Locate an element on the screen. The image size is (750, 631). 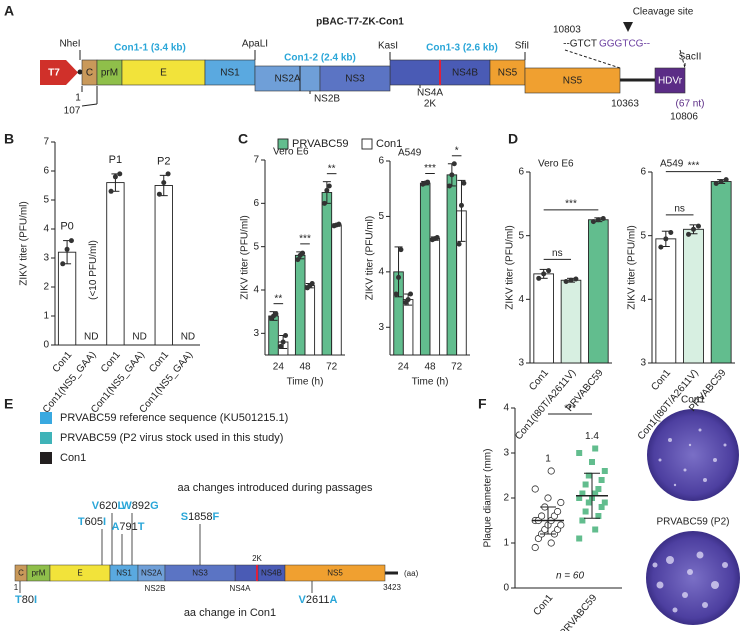
segment-label: NS1 is located at coordinates (230, 73).